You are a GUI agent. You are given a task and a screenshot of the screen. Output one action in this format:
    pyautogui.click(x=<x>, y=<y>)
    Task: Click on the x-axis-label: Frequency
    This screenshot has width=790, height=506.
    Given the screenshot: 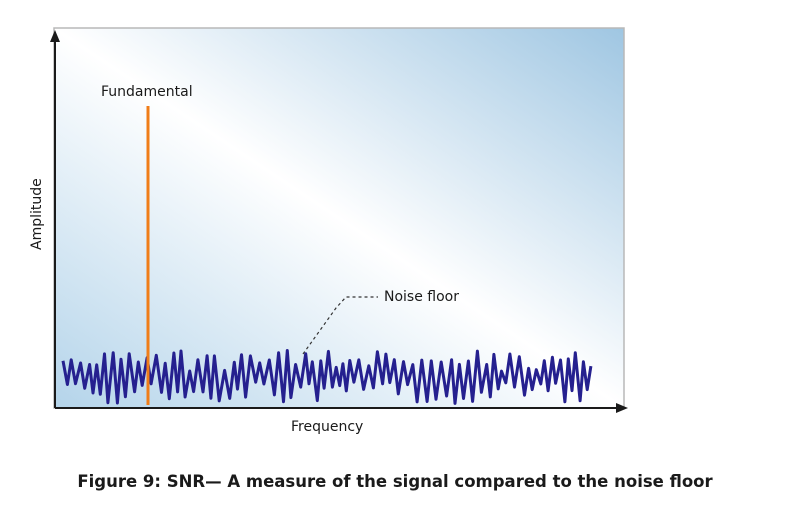 What is the action you would take?
    pyautogui.click(x=327, y=427)
    